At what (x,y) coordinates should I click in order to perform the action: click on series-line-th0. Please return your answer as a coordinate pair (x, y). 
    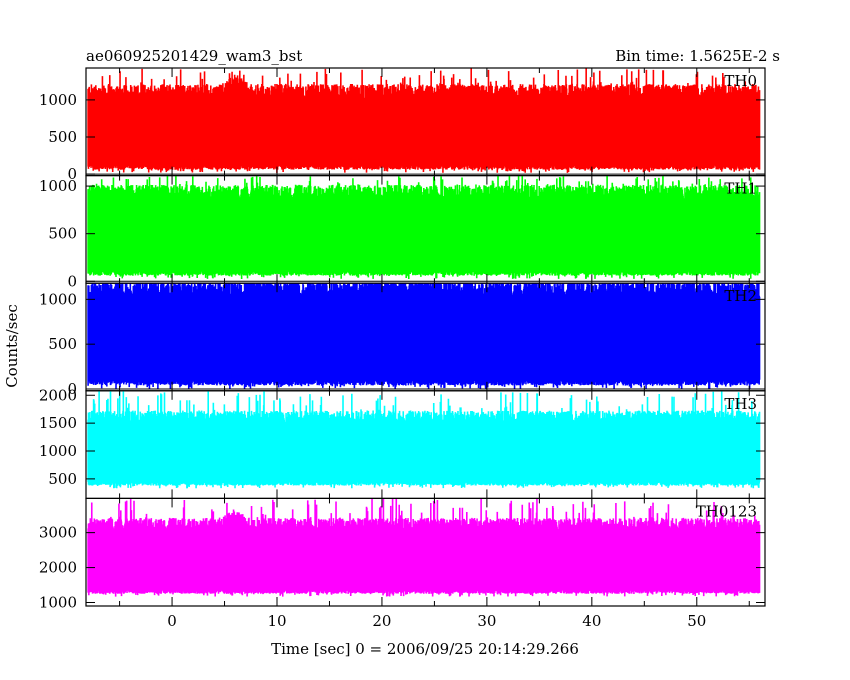
    Looking at the image, I should click on (424, 120).